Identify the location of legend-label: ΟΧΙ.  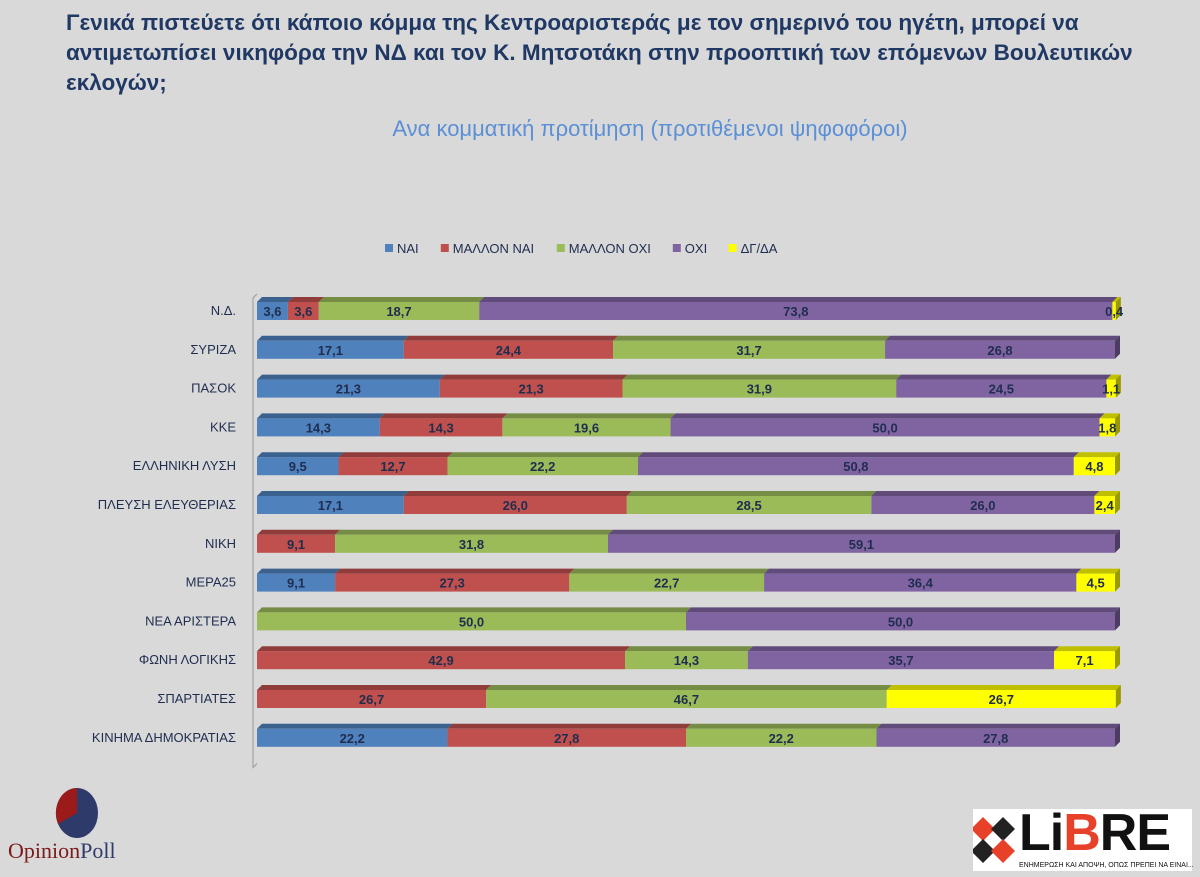
(696, 248).